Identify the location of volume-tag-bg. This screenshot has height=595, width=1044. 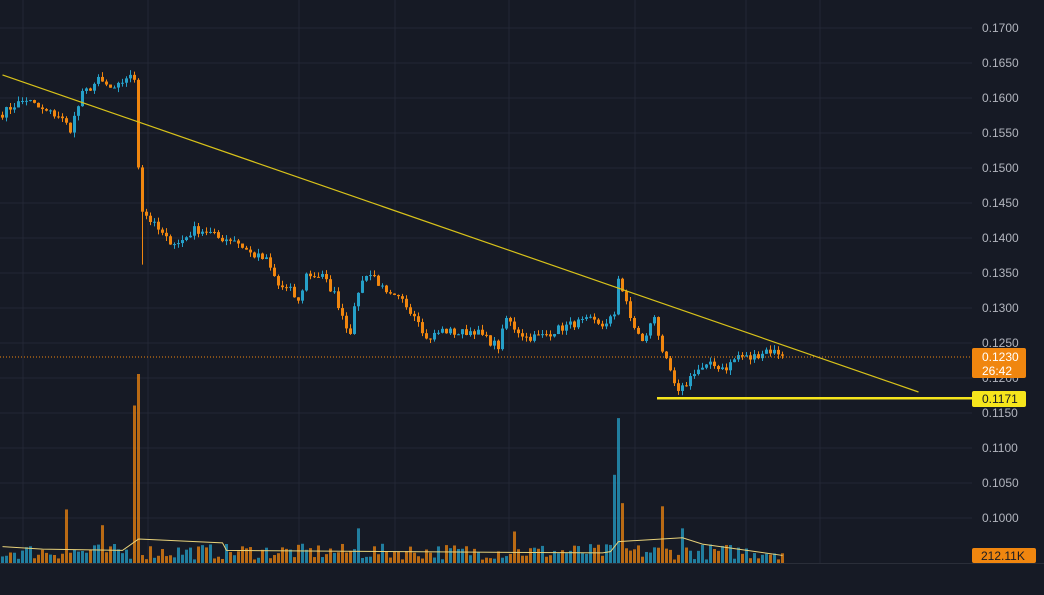
(1004, 555).